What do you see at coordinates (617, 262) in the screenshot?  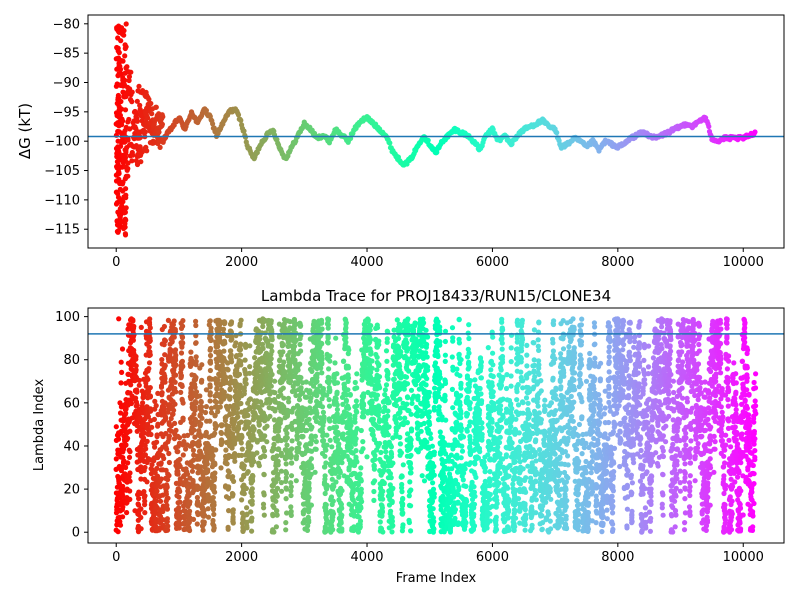 I see `delta-g-x-tick-label: 8000` at bounding box center [617, 262].